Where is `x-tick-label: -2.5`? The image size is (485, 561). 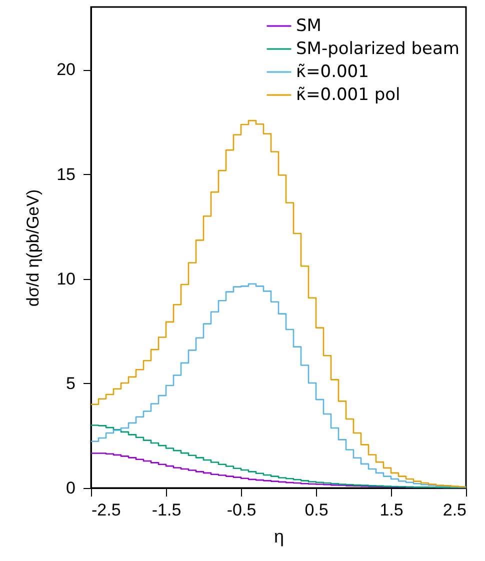
x-tick-label: -2.5 is located at coordinates (106, 510).